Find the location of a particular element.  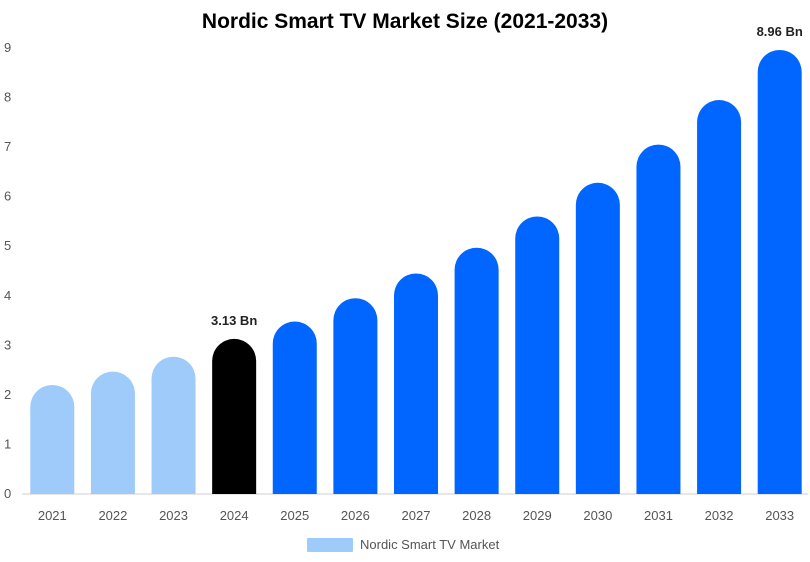

x-tick-label: 2025 is located at coordinates (294, 515).